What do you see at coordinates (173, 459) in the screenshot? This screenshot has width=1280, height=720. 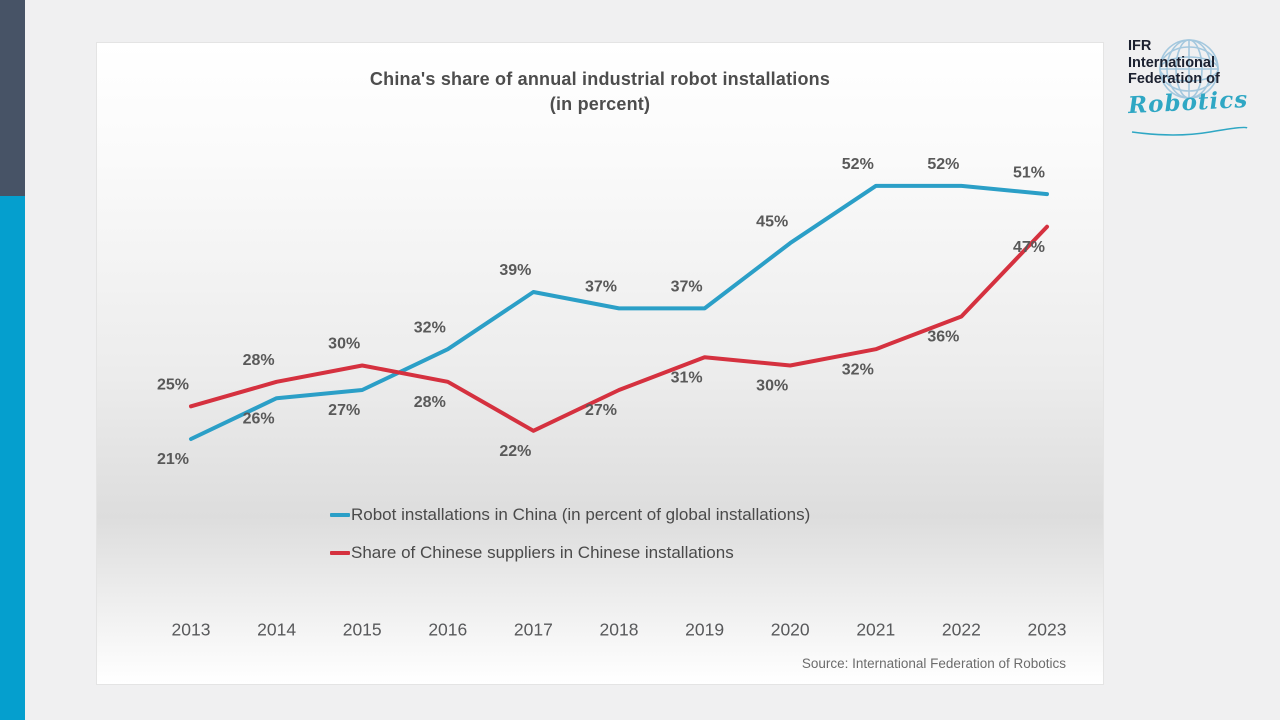 I see `data-label: 21%` at bounding box center [173, 459].